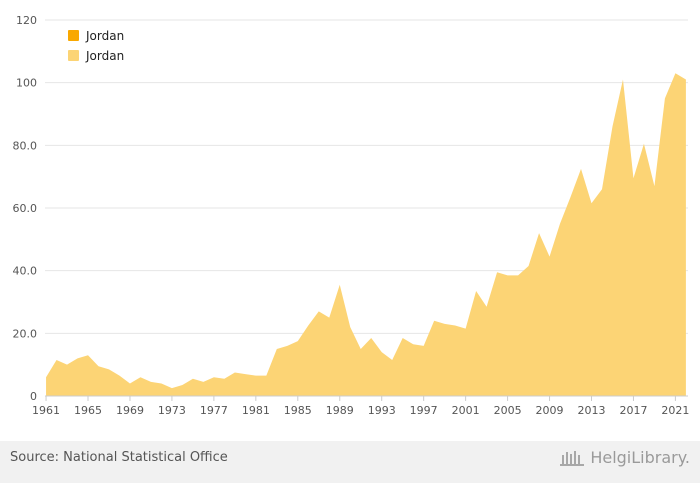 The height and width of the screenshot is (483, 700). What do you see at coordinates (25, 333) in the screenshot?
I see `y-tick-label: 20.0` at bounding box center [25, 333].